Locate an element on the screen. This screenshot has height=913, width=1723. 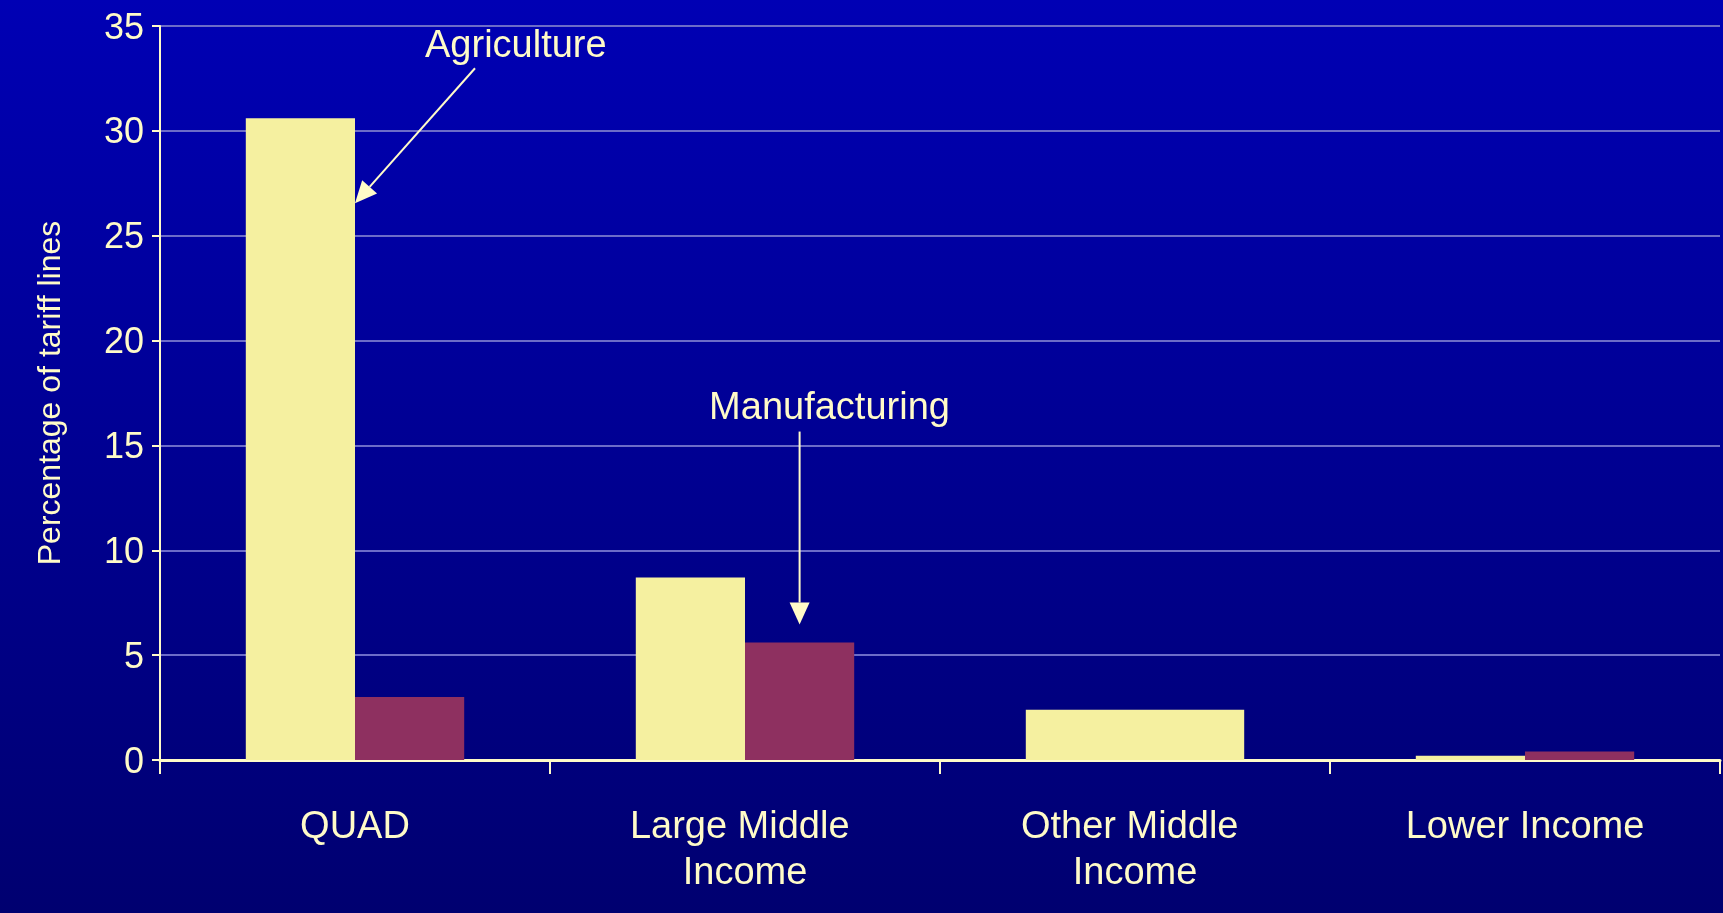
x-tick-label: Lower Income is located at coordinates (1525, 825).